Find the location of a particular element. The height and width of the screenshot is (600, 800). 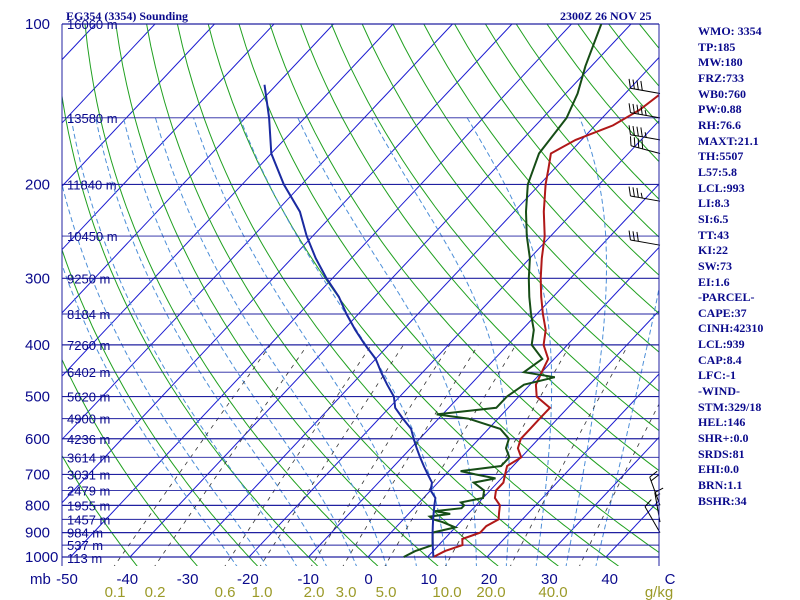

temperature-tick-label: 30 is located at coordinates (549, 579).